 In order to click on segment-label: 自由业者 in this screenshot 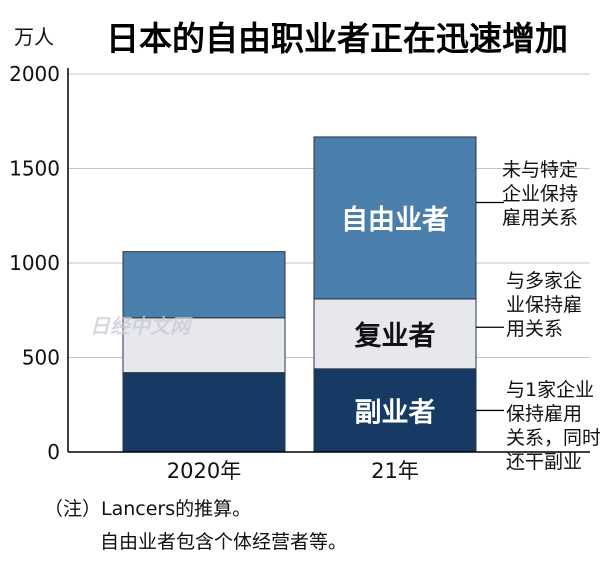, I will do `click(395, 220)`.